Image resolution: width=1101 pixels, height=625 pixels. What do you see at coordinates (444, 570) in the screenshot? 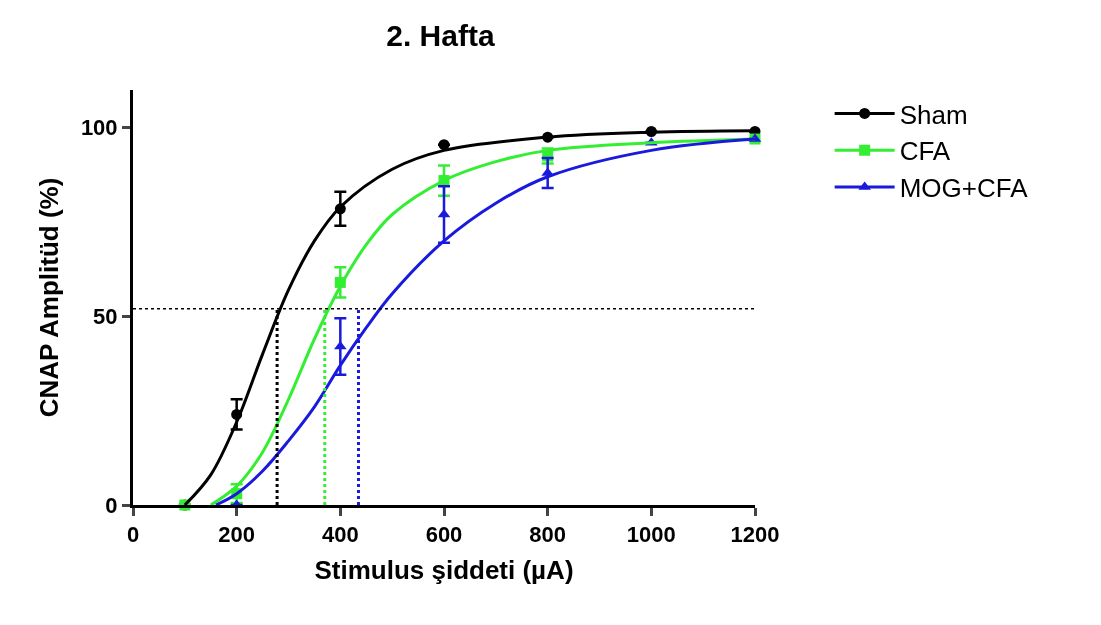
I see `x-axis-title: Stimulus şiddeti (µA)` at bounding box center [444, 570].